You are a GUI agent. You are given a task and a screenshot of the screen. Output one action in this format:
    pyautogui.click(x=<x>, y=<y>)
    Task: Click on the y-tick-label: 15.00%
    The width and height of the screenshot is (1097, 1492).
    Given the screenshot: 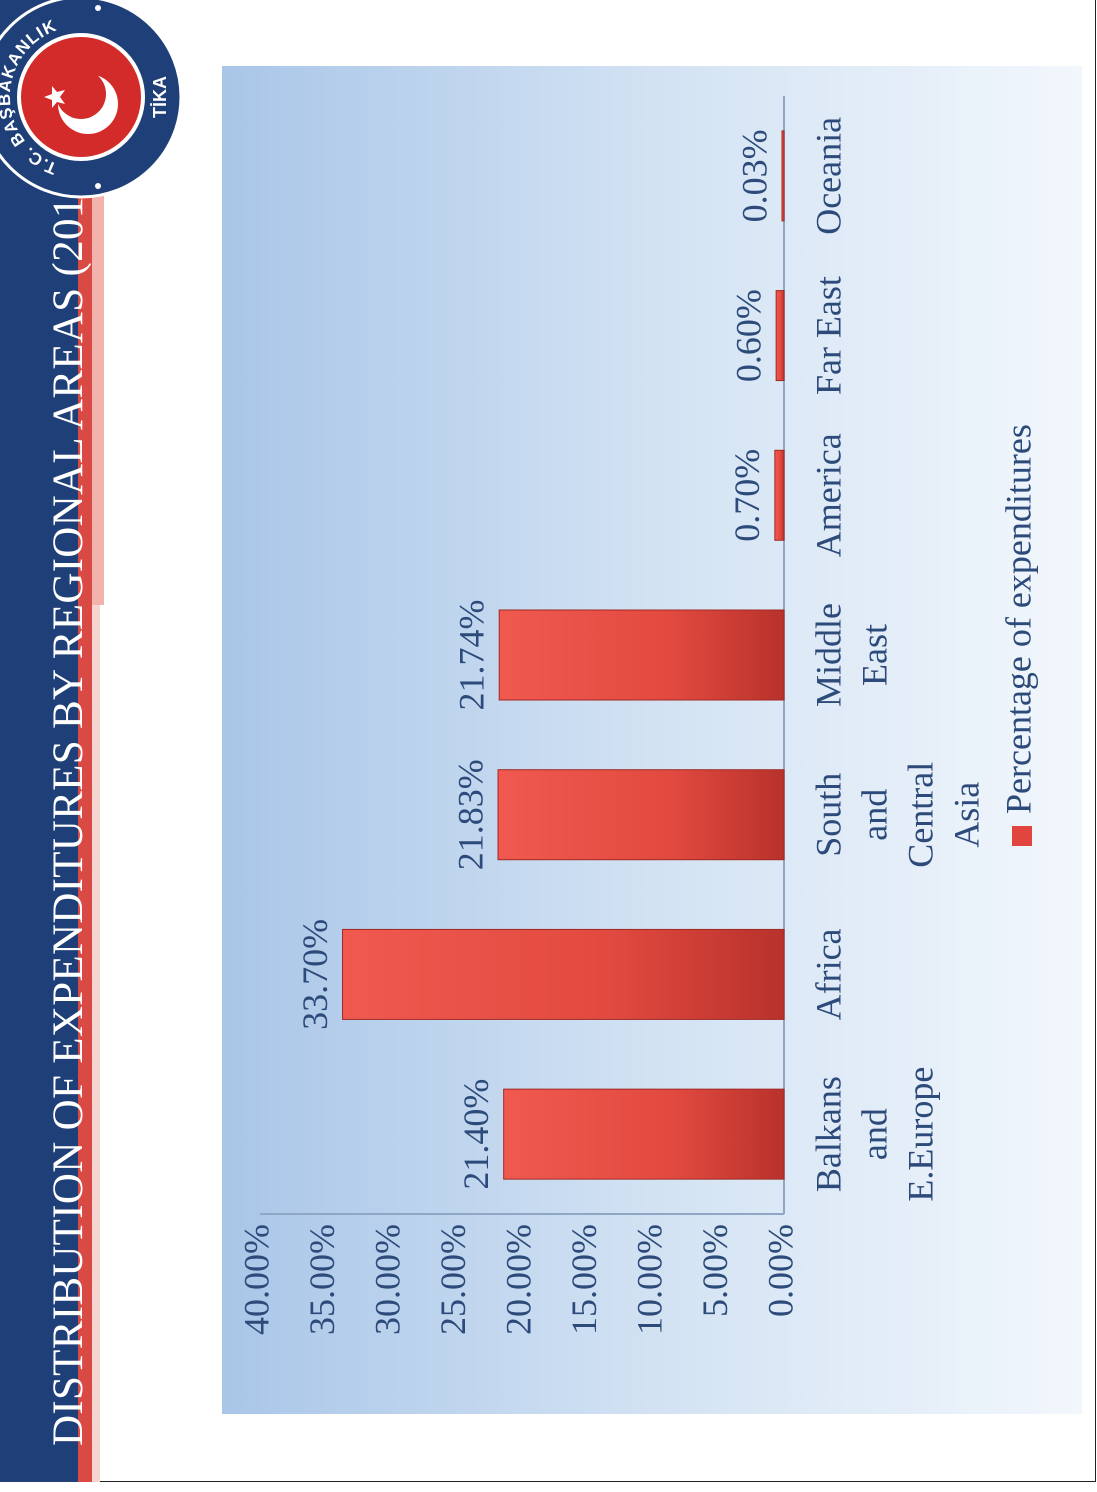 What is the action you would take?
    pyautogui.click(x=584, y=1279)
    